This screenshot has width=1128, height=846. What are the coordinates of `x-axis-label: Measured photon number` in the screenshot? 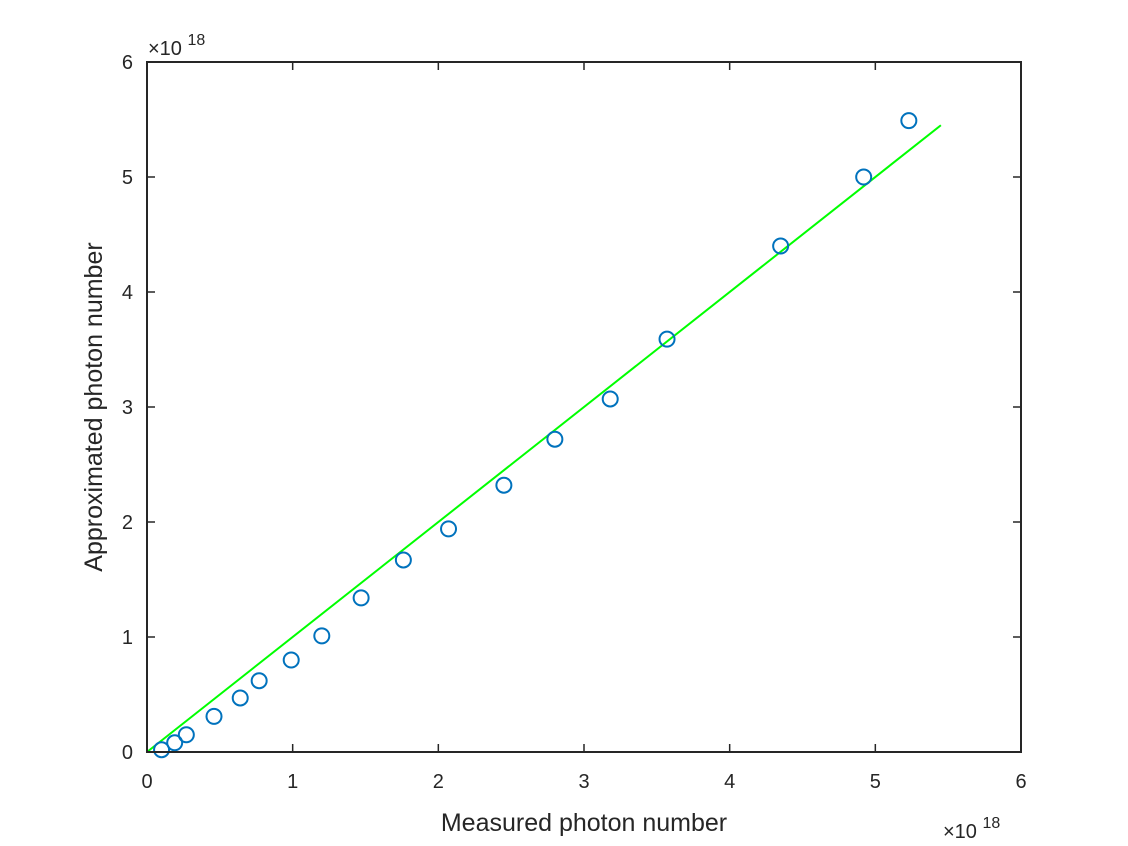 It's located at (584, 823).